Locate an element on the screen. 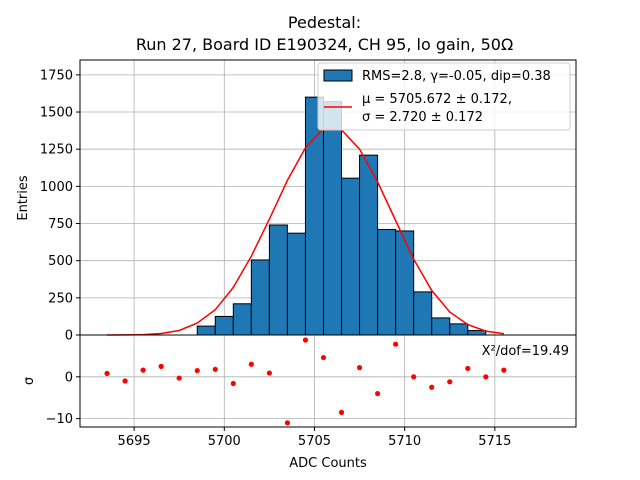 The image size is (640, 480). top-panel-y-ticks: 0 250 500 750 1000 1250 1500 1750 is located at coordinates (60, 206).